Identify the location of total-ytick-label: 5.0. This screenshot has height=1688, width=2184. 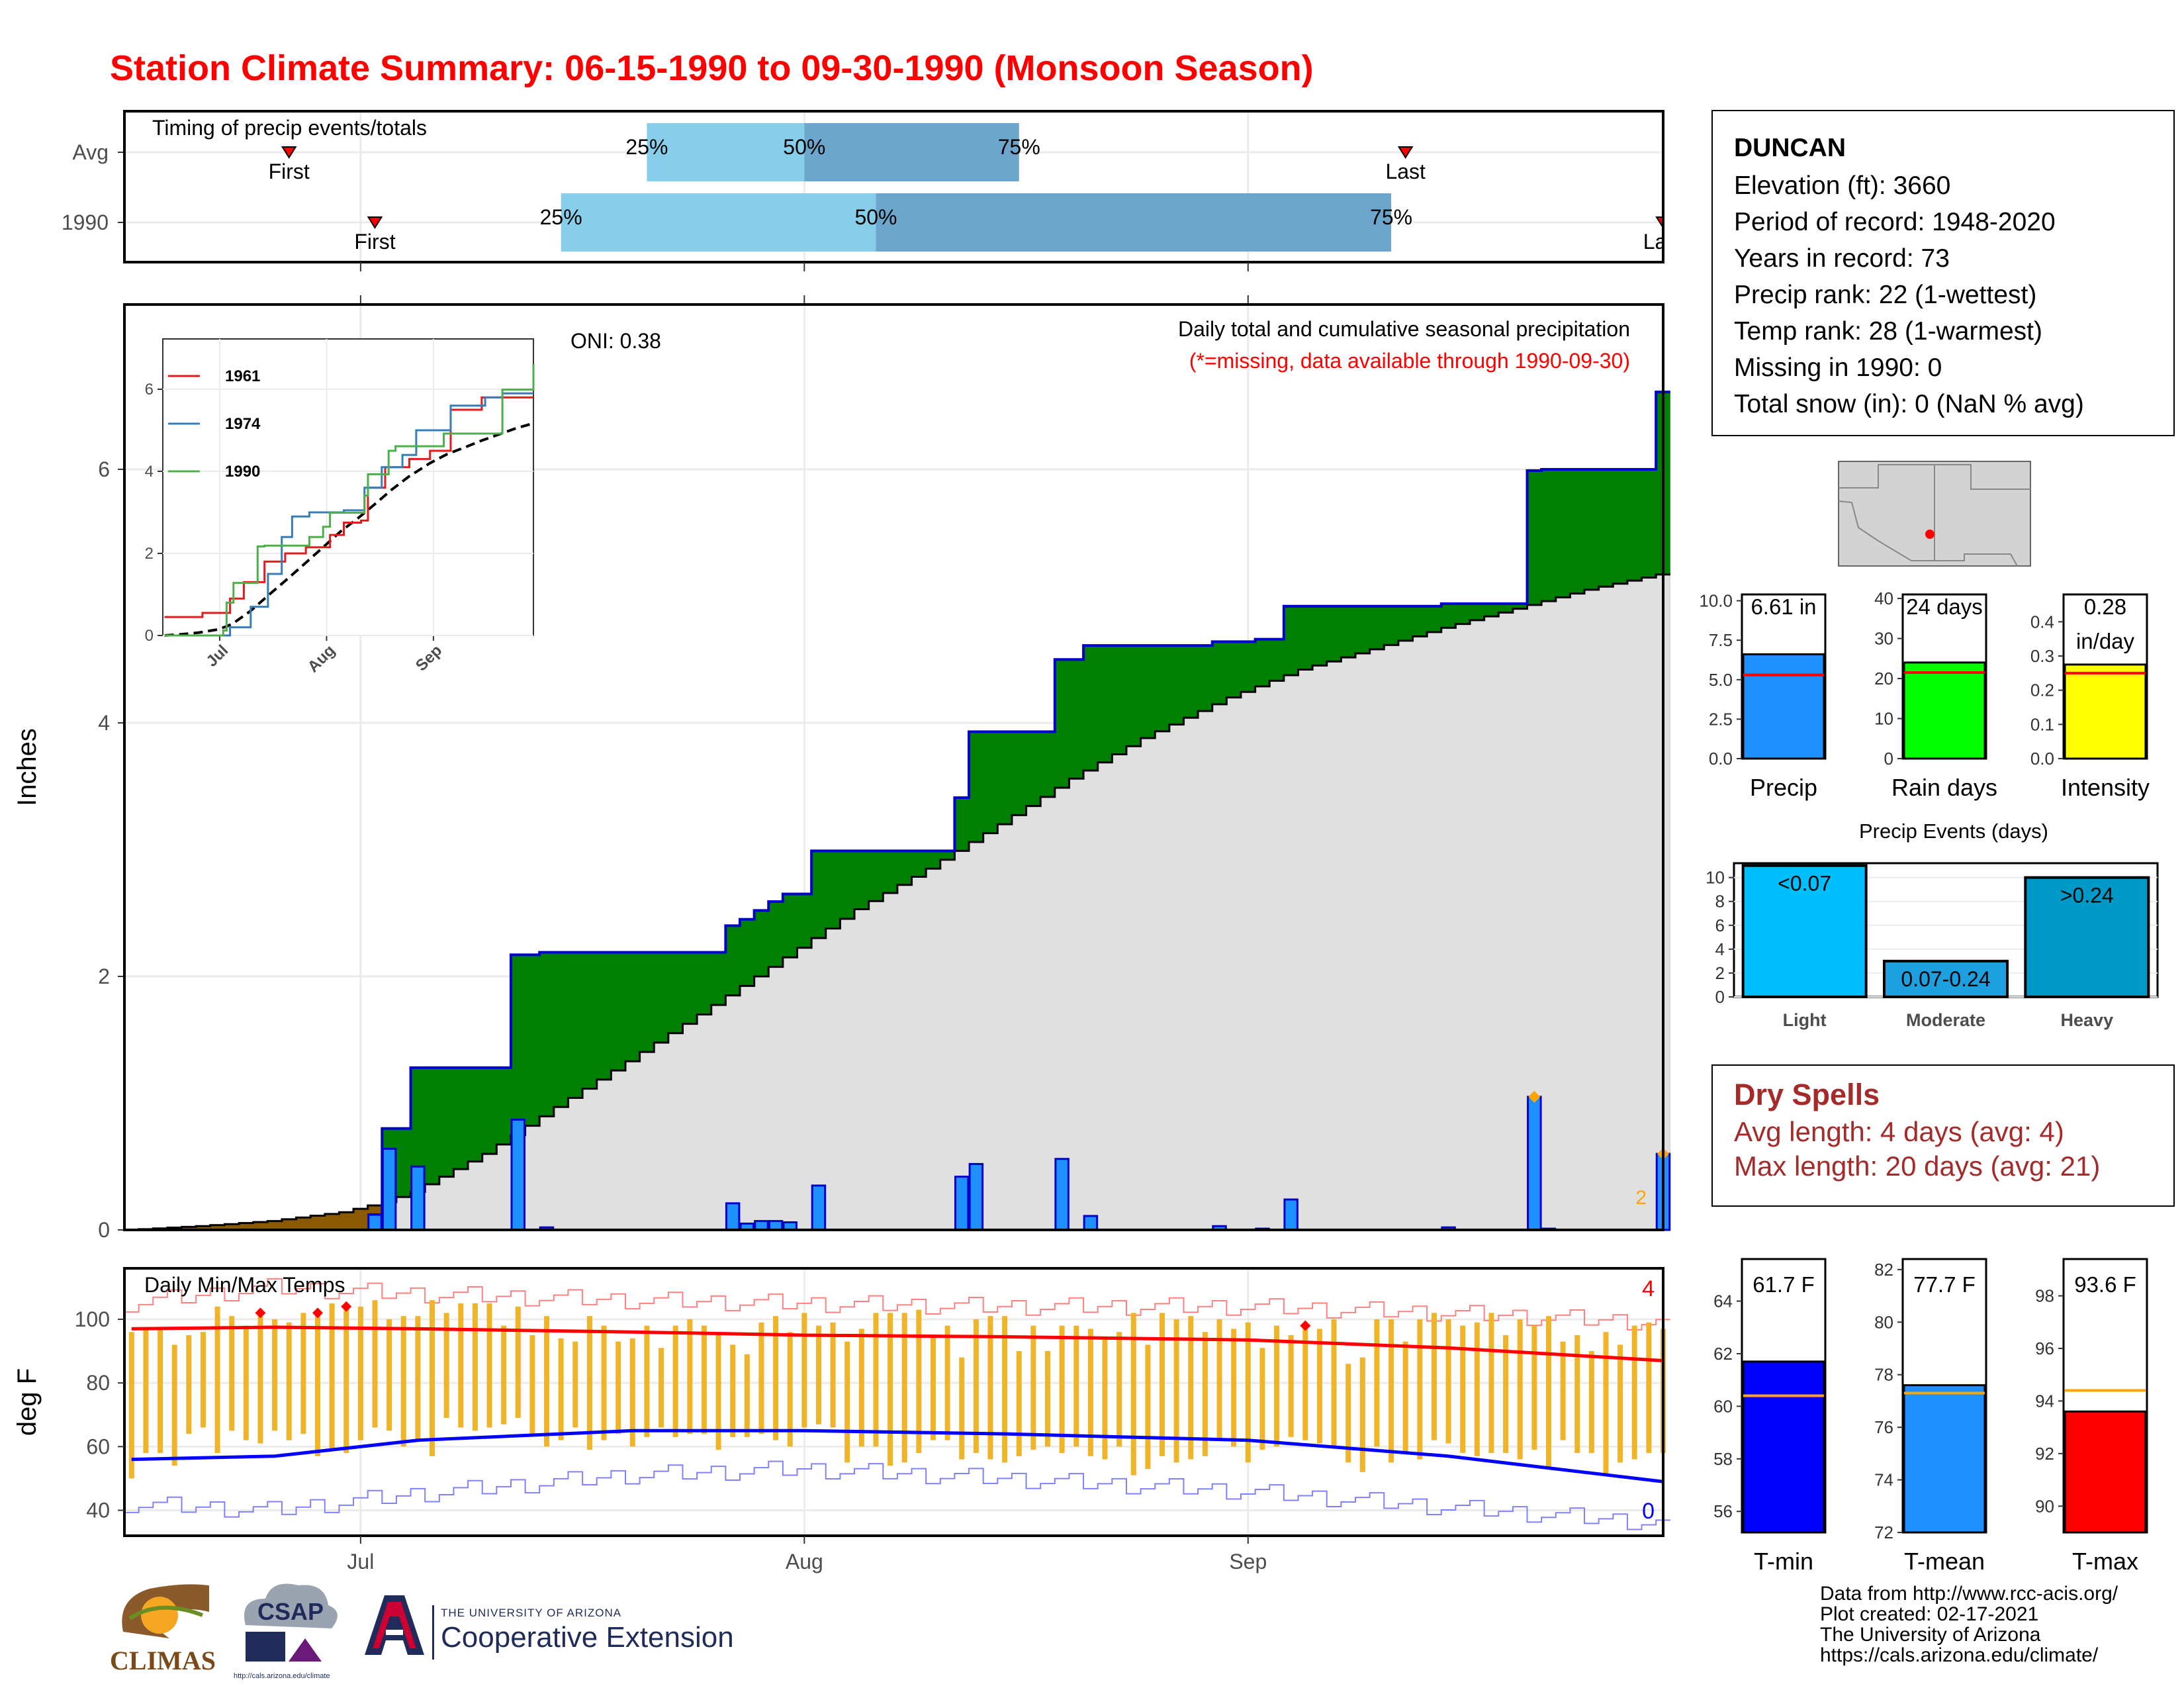
(1721, 680).